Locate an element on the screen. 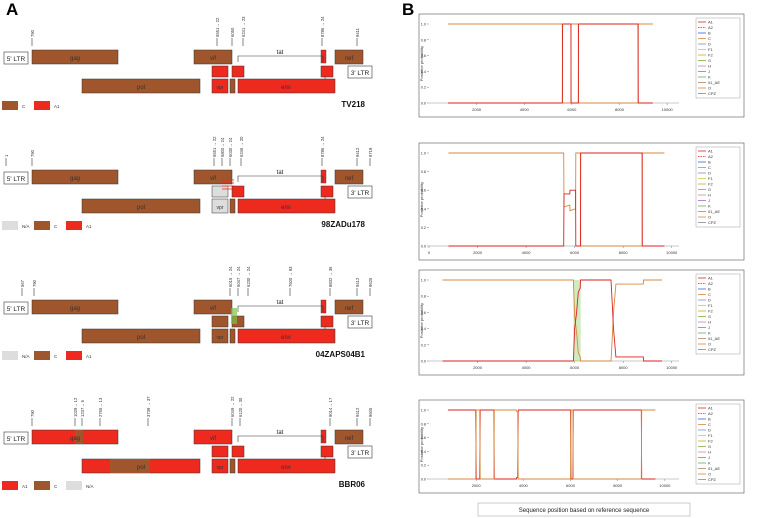 The width and height of the screenshot is (761, 518). series-line-A1 is located at coordinates (556, 199).